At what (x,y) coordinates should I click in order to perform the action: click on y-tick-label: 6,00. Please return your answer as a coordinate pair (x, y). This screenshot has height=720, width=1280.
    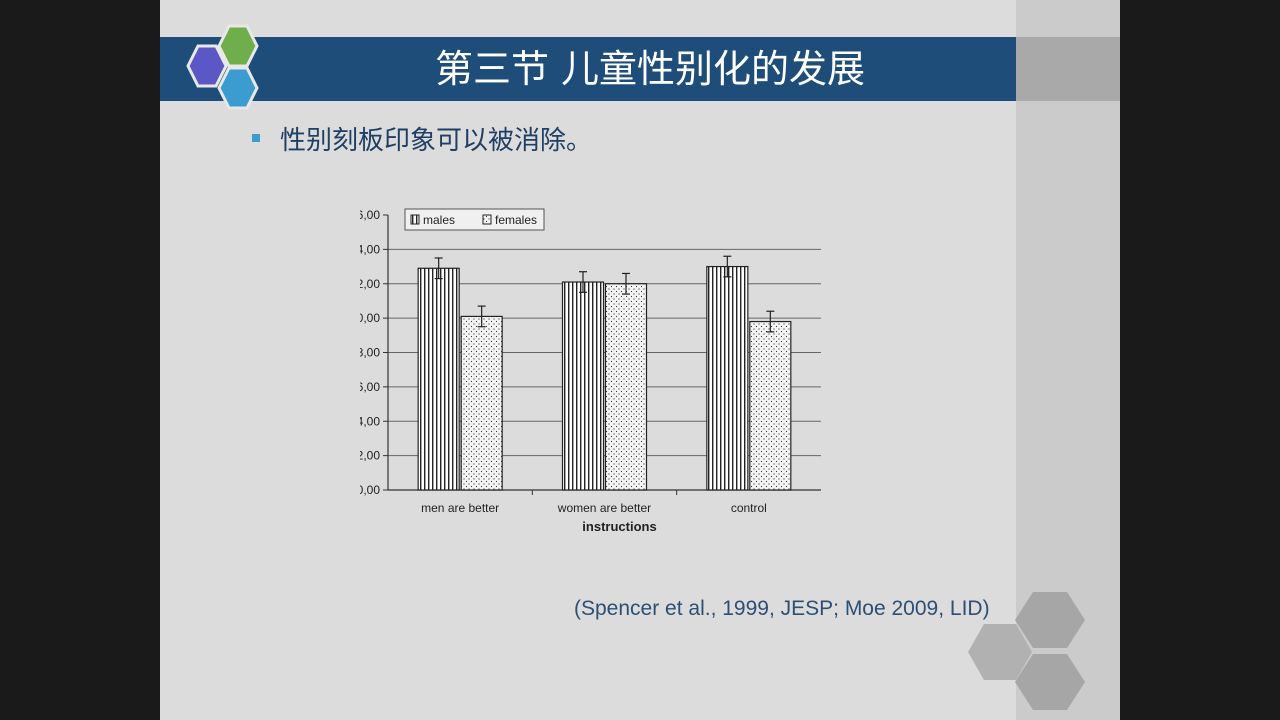
    Looking at the image, I should click on (370, 387).